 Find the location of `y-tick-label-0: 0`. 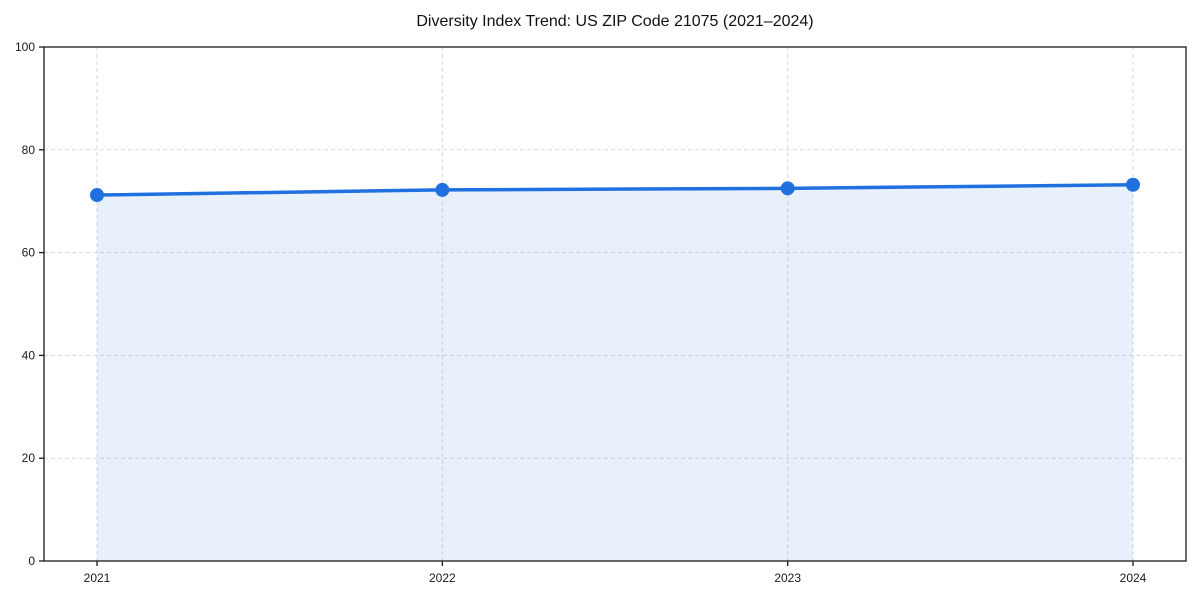

y-tick-label-0: 0 is located at coordinates (31, 561).